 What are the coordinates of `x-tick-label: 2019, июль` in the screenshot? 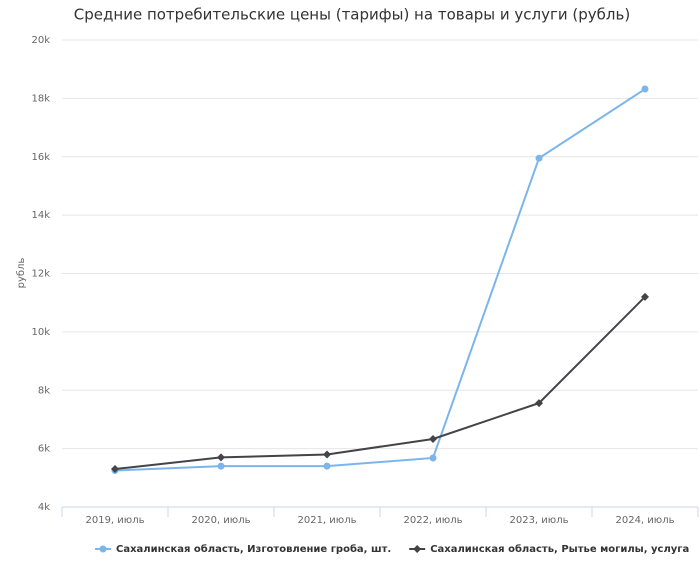 It's located at (114, 520).